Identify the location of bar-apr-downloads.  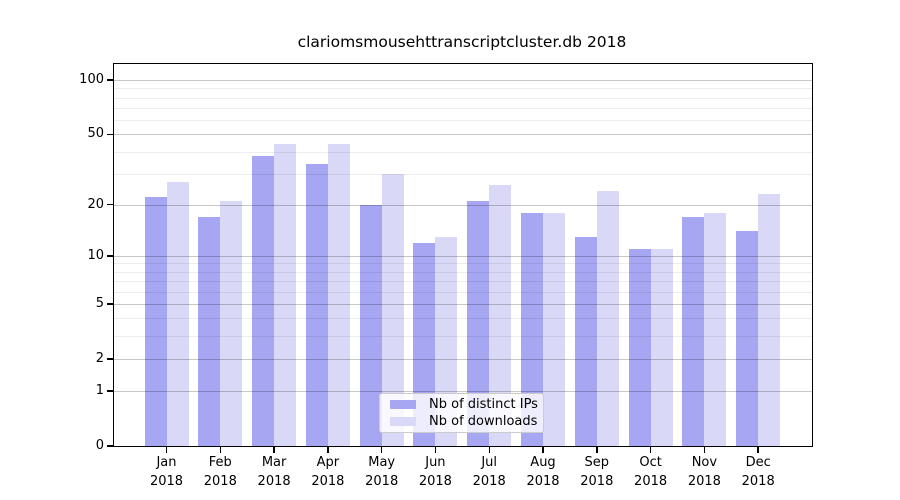
(338, 295).